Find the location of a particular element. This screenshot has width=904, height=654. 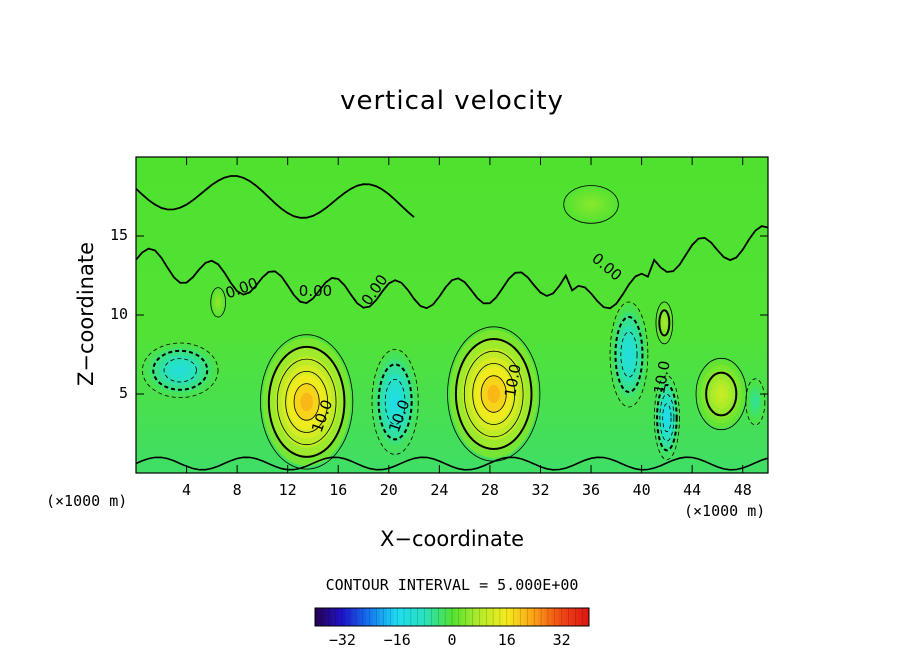

x-tick-label: 8 is located at coordinates (237, 490).